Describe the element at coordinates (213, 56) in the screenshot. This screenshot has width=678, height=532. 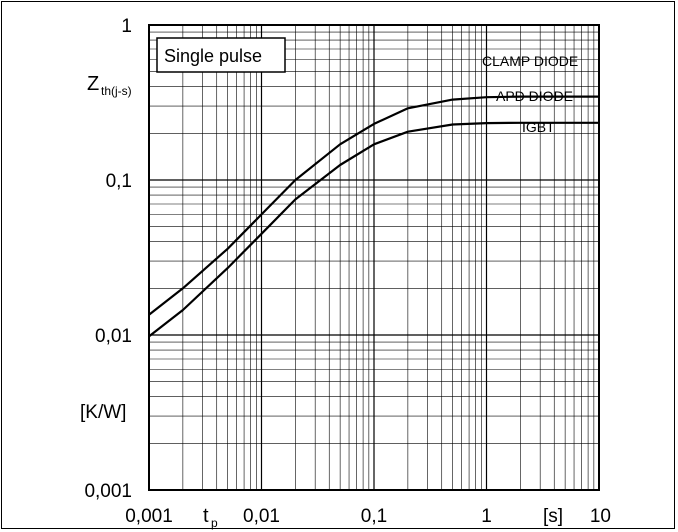
I see `annotation-single-pulse: Single pulse` at that location.